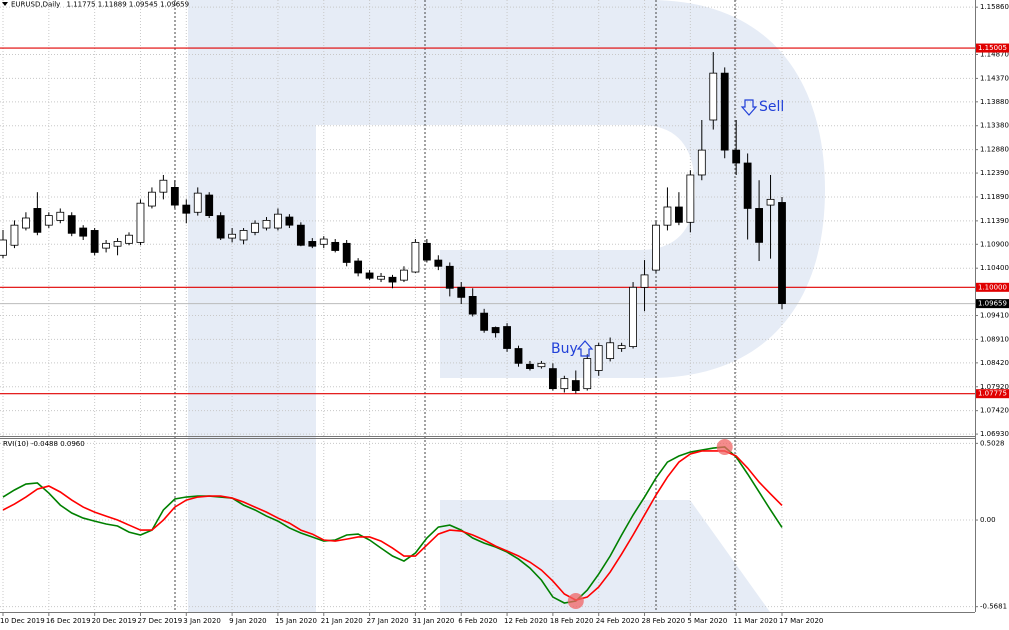  What do you see at coordinates (994, 387) in the screenshot?
I see `y-tick-label: 1.07920` at bounding box center [994, 387].